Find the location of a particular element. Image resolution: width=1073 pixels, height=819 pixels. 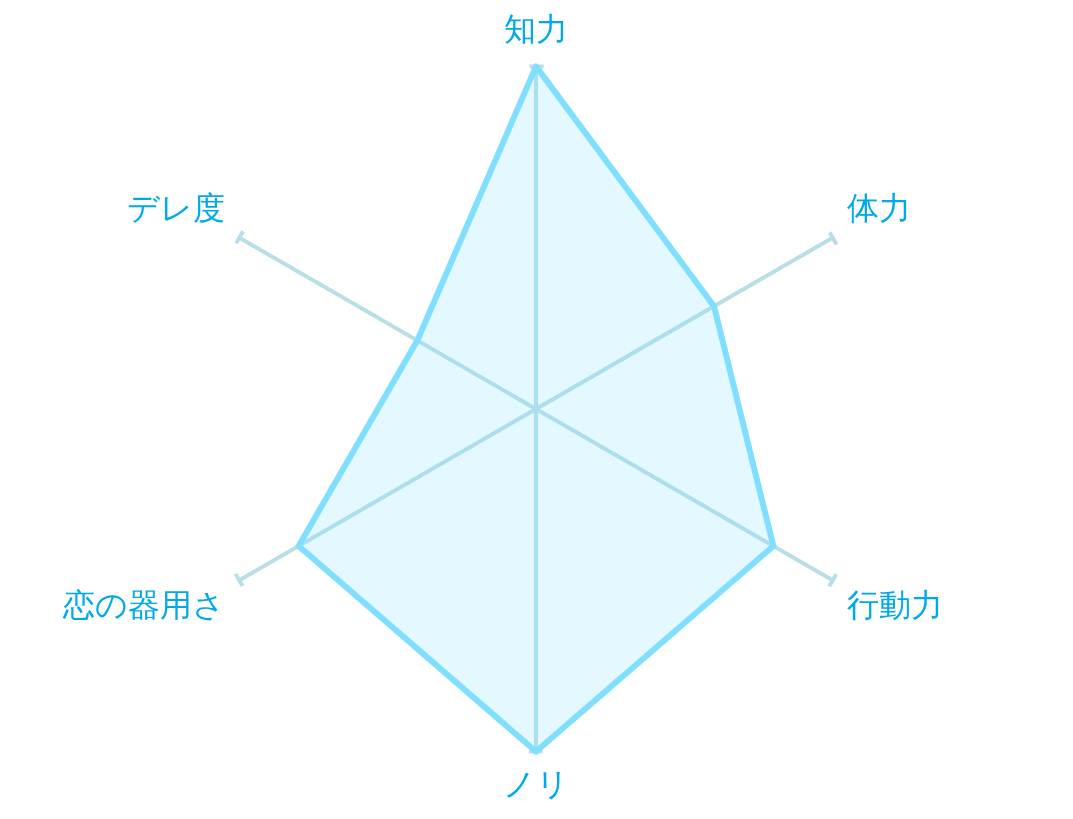

spoke-label: デレ度 is located at coordinates (176, 207).